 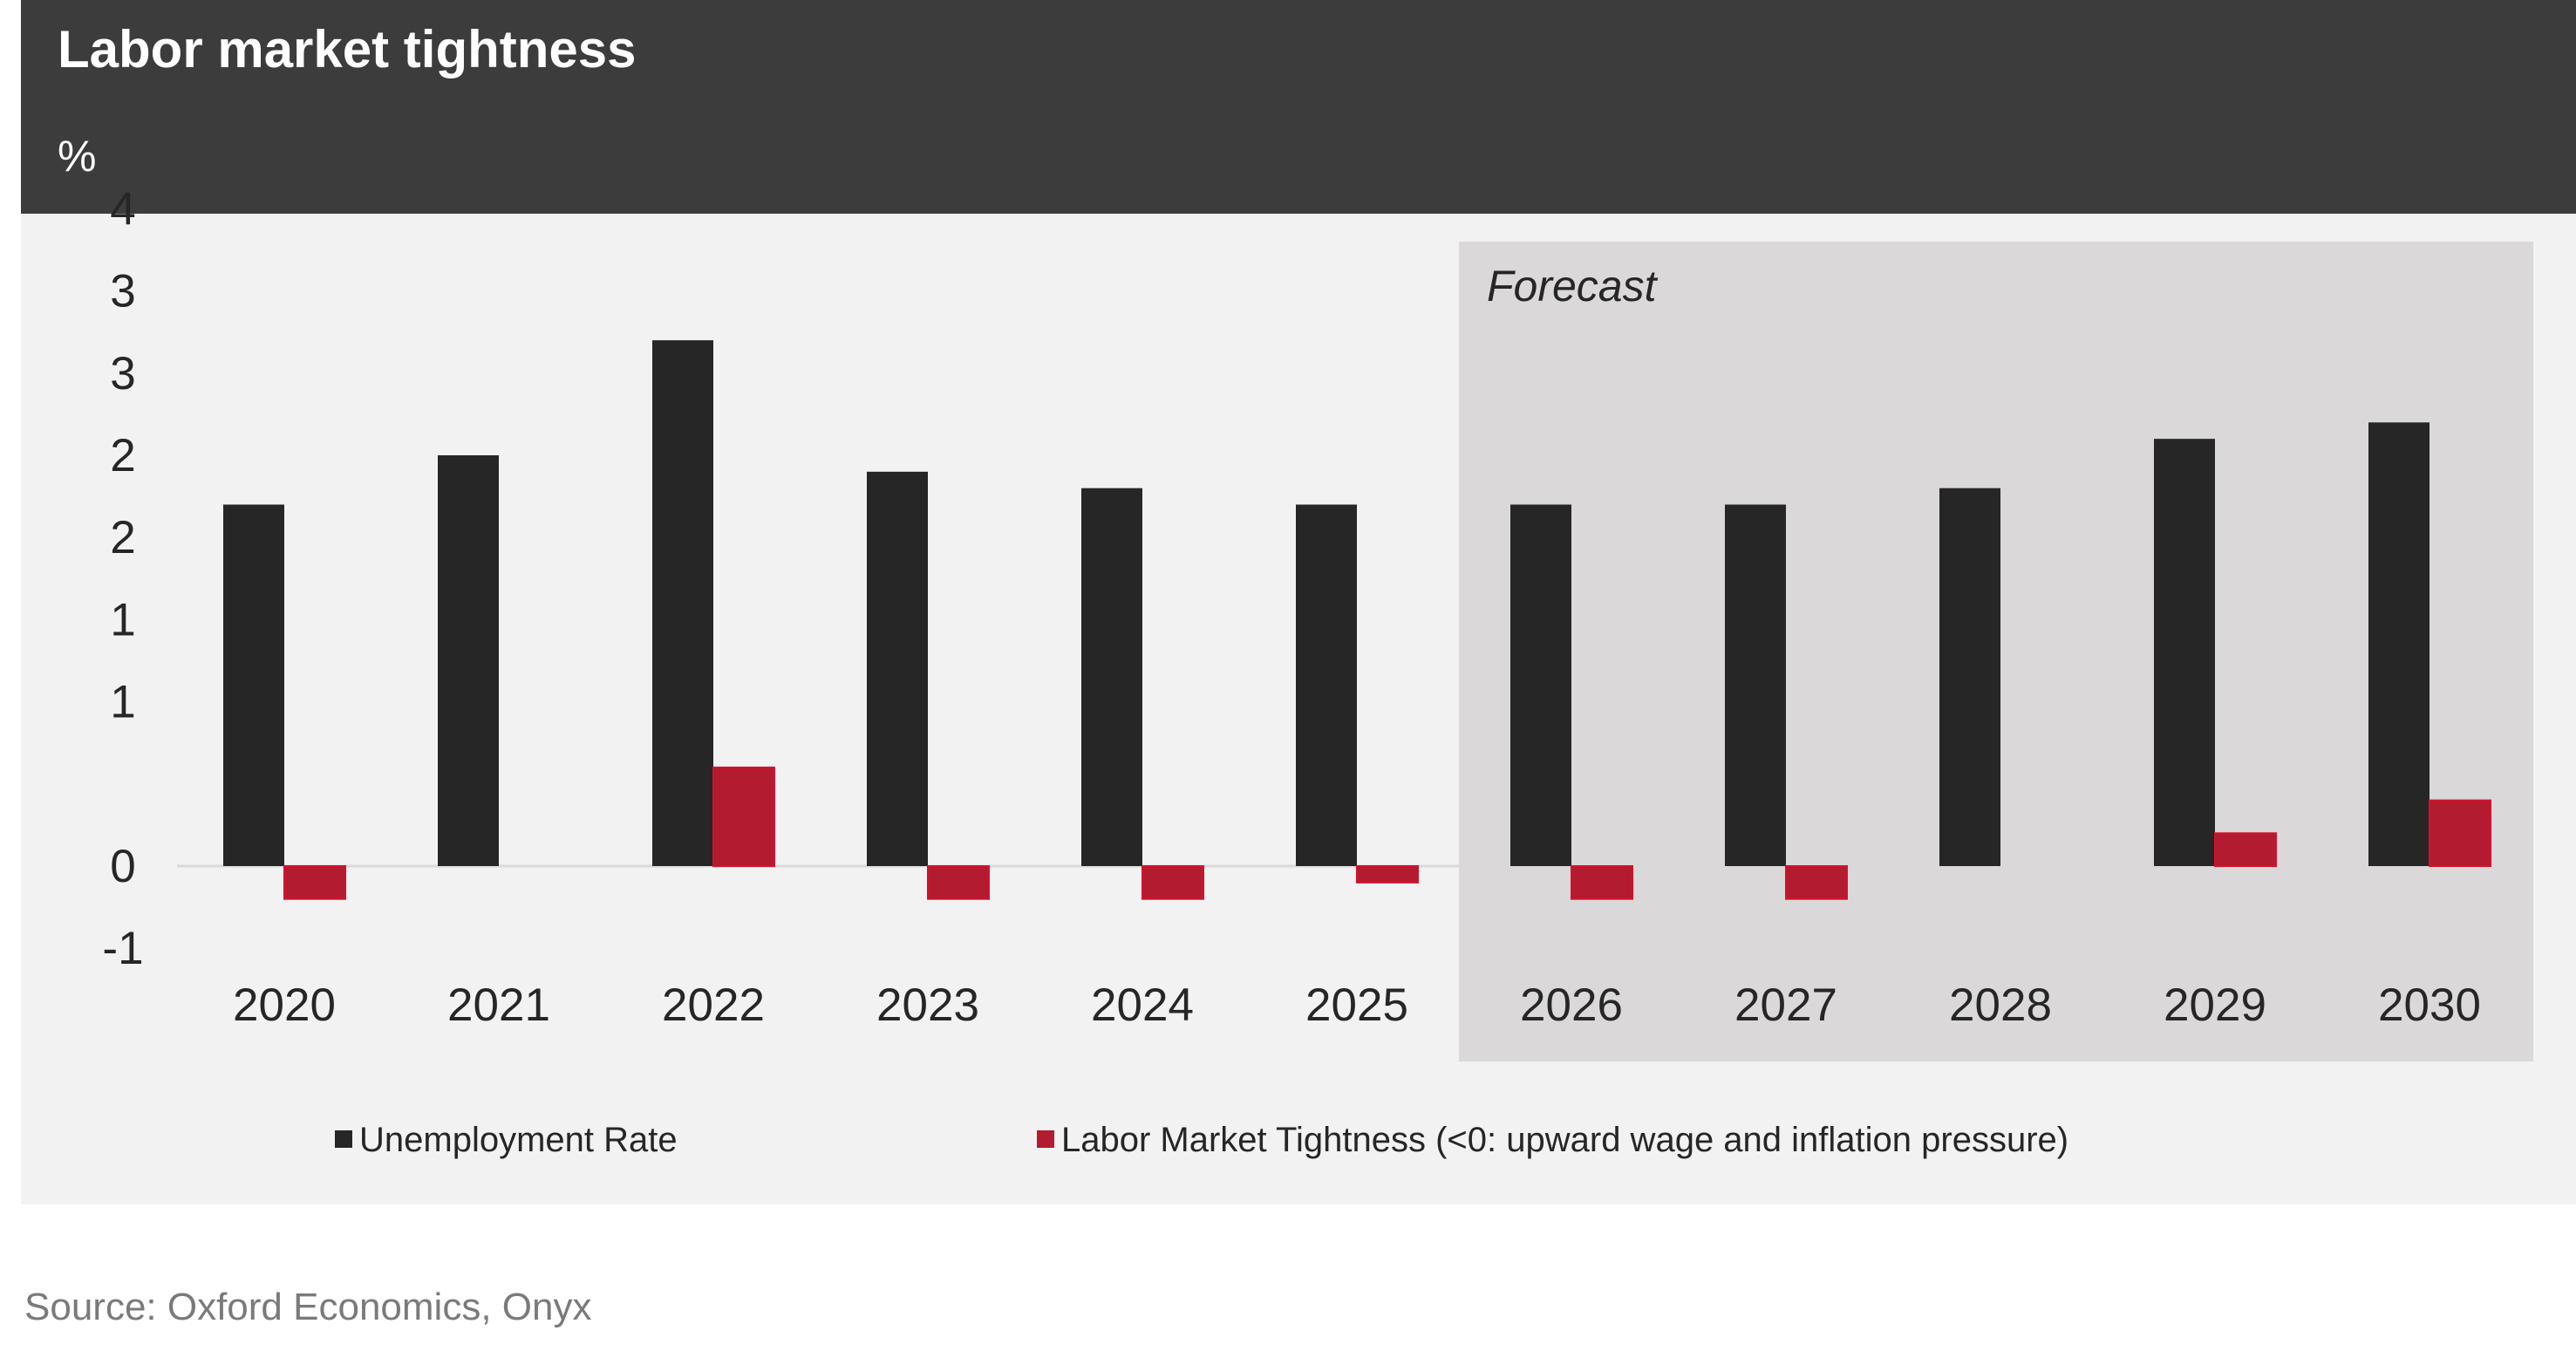 I want to click on x-tick-label: 2024, so click(x=1142, y=1005).